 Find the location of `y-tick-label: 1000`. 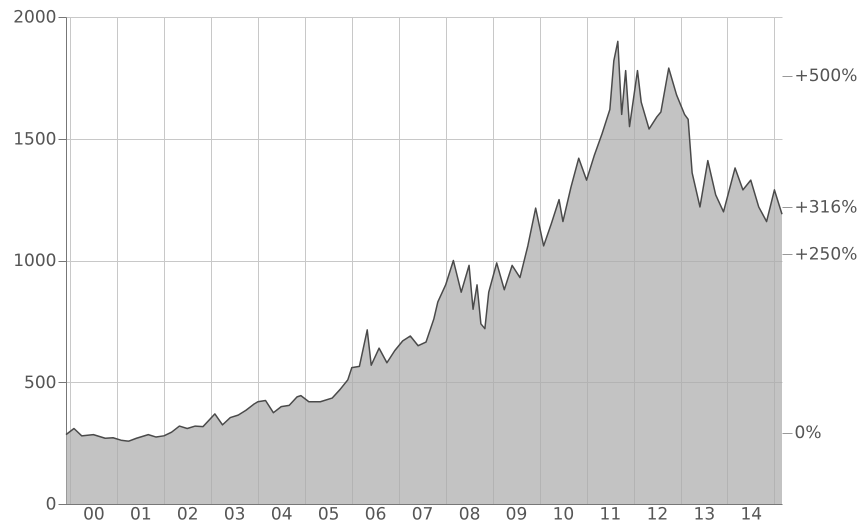

y-tick-label: 1000 is located at coordinates (34, 261).